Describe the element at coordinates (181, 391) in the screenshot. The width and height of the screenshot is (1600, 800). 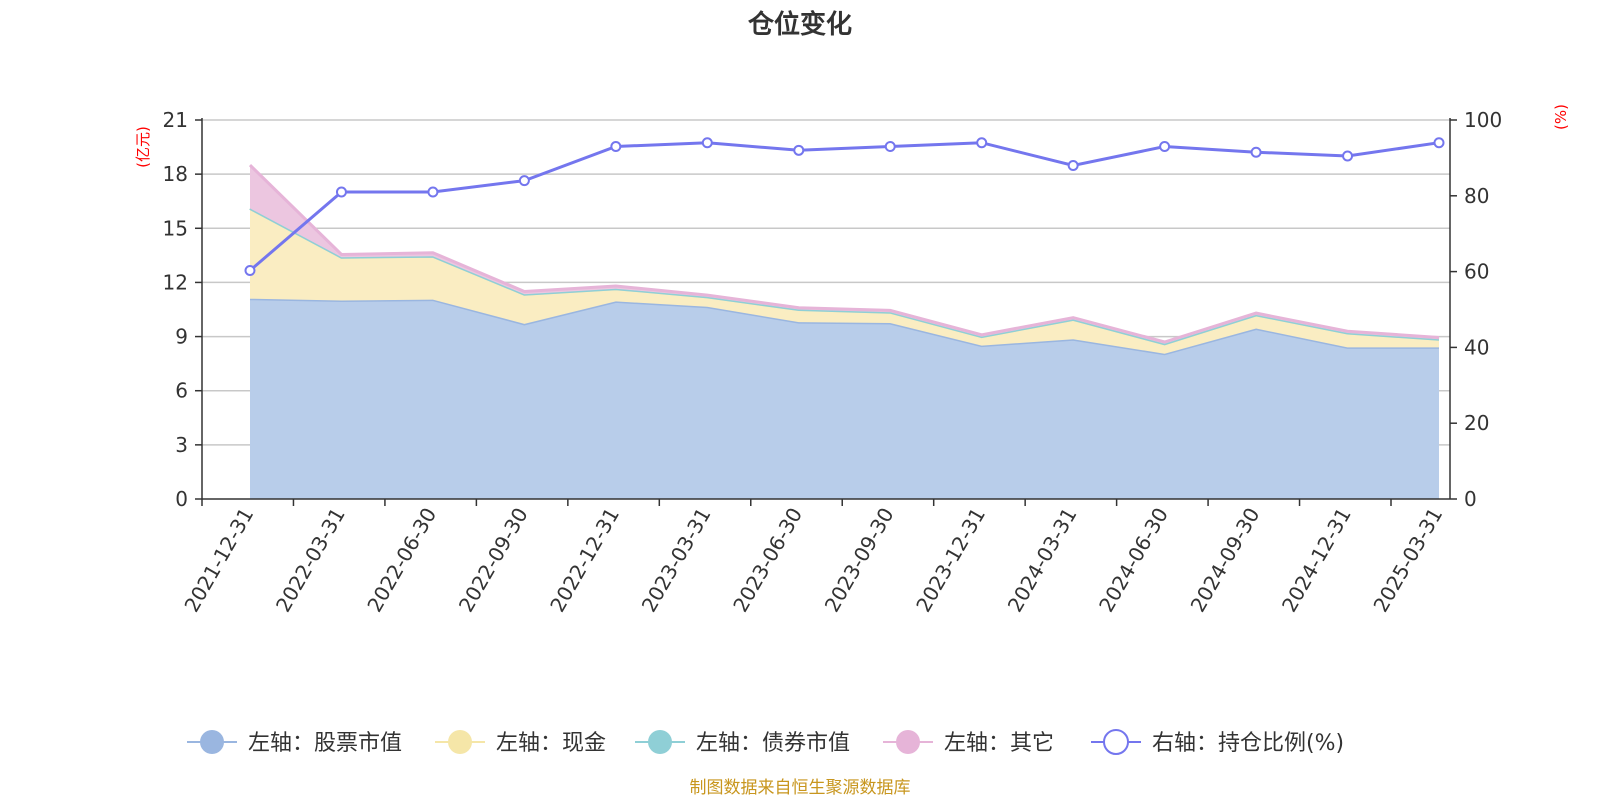
I see `left-axis-tick-label: 6` at that location.